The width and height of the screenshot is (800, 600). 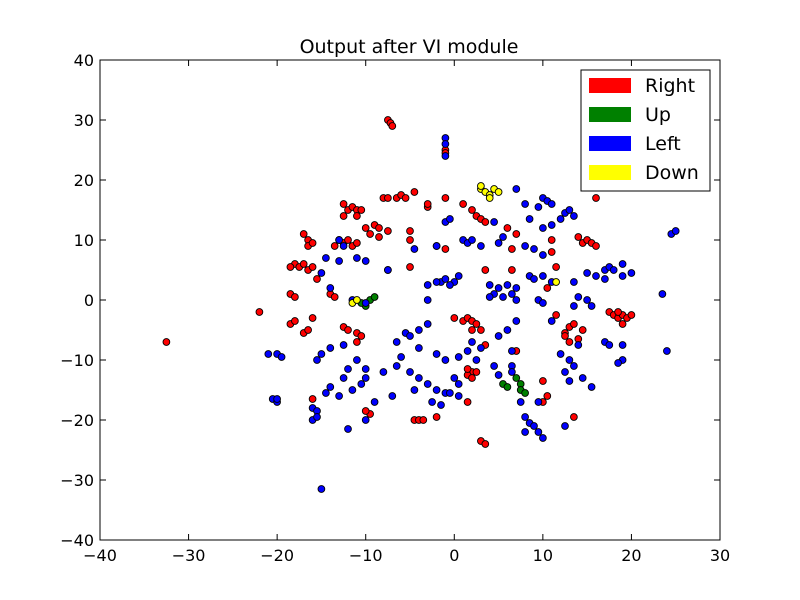 What do you see at coordinates (77, 420) in the screenshot?
I see `y-tick-label: −20` at bounding box center [77, 420].